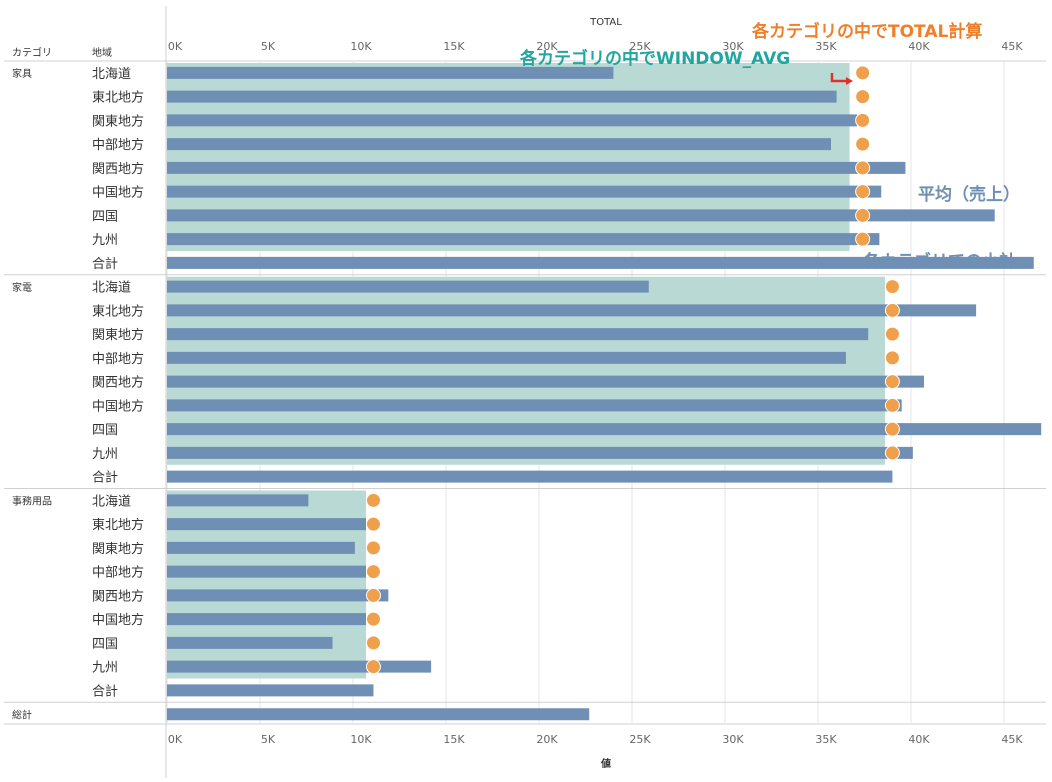 The width and height of the screenshot is (1052, 782). I want to click on top-tick-label: 0K, so click(175, 46).